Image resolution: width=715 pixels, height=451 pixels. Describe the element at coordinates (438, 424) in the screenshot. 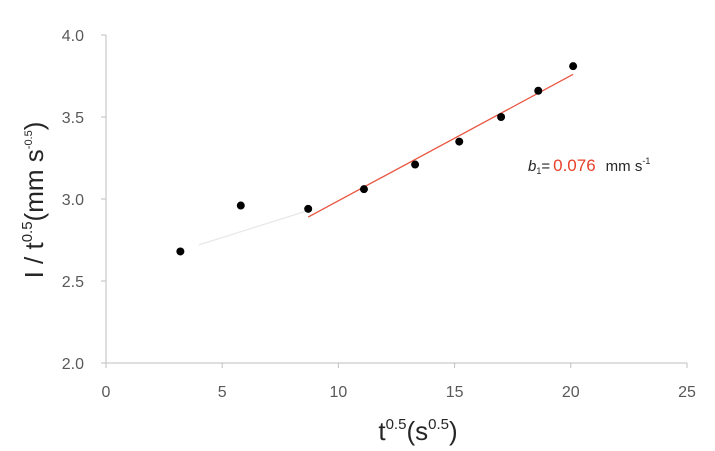

I see `x-axis-unit-sup: 0.5` at that location.